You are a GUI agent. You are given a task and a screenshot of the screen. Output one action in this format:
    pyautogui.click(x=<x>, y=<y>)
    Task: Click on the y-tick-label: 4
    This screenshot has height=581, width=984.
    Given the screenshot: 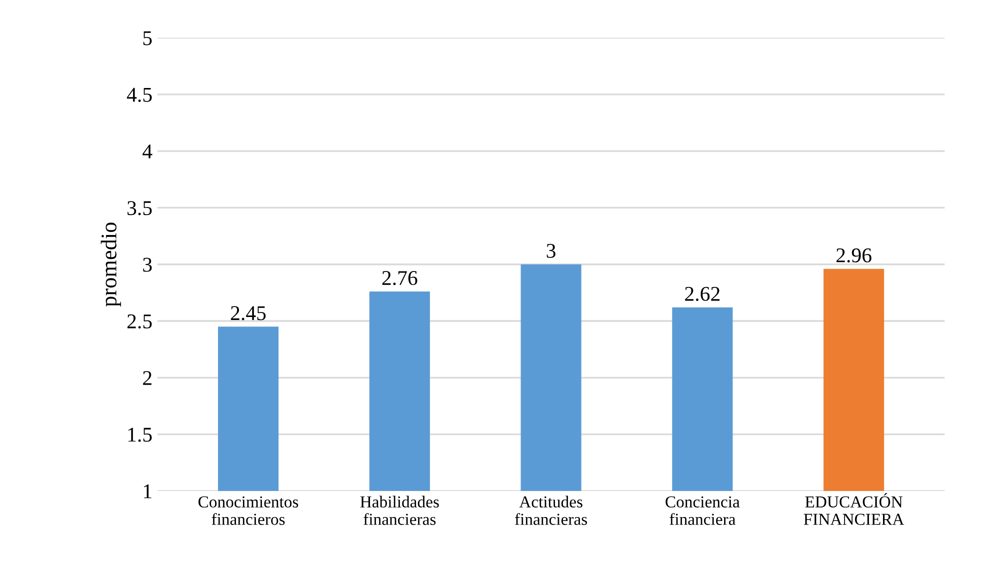 What is the action you would take?
    pyautogui.click(x=147, y=151)
    